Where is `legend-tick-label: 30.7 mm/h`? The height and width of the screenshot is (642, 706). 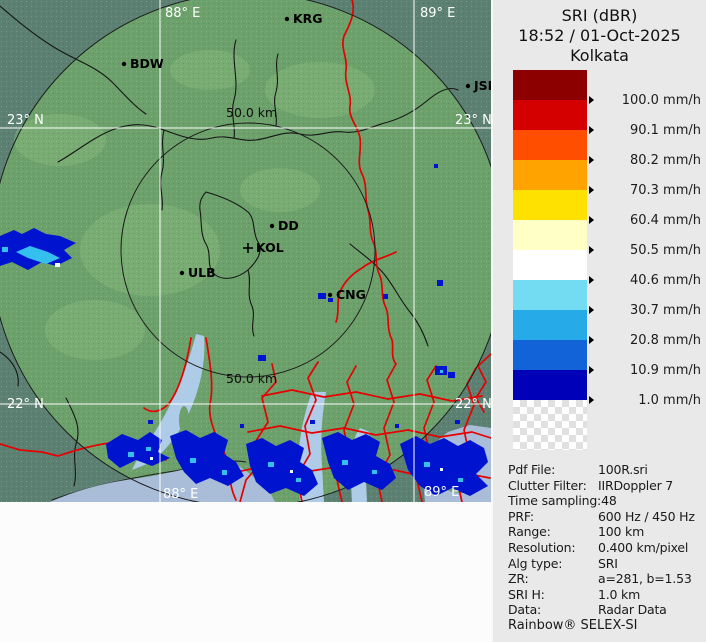
legend-tick-label: 30.7 mm/h is located at coordinates (665, 310).